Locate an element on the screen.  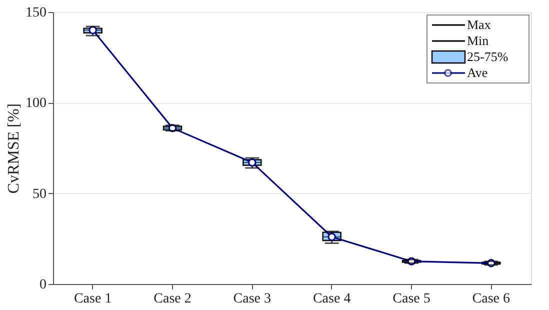
annotation: Max is located at coordinates (479, 24).